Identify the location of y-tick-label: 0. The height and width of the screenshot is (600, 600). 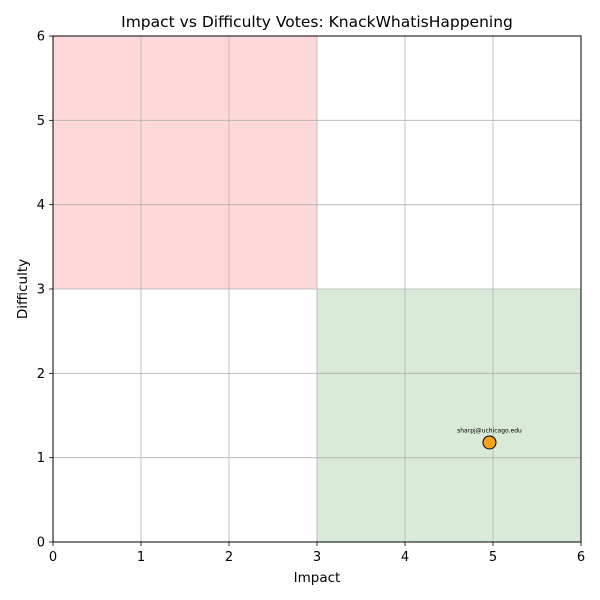
(41, 543).